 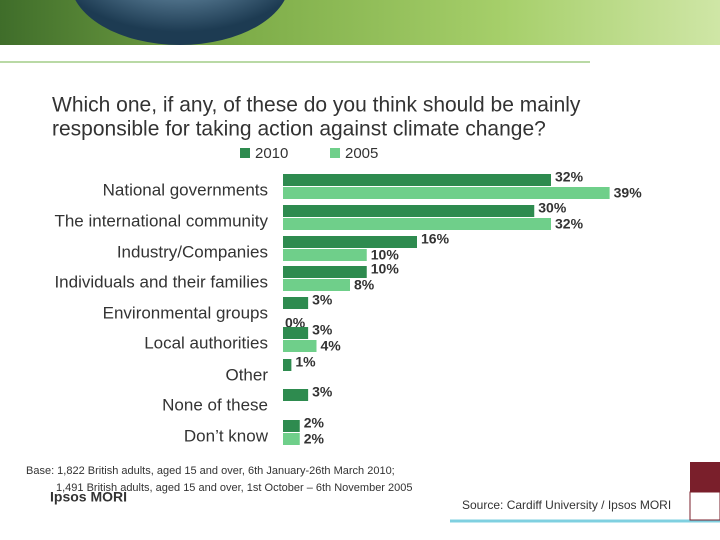 What do you see at coordinates (180, 22) in the screenshot?
I see `globe` at bounding box center [180, 22].